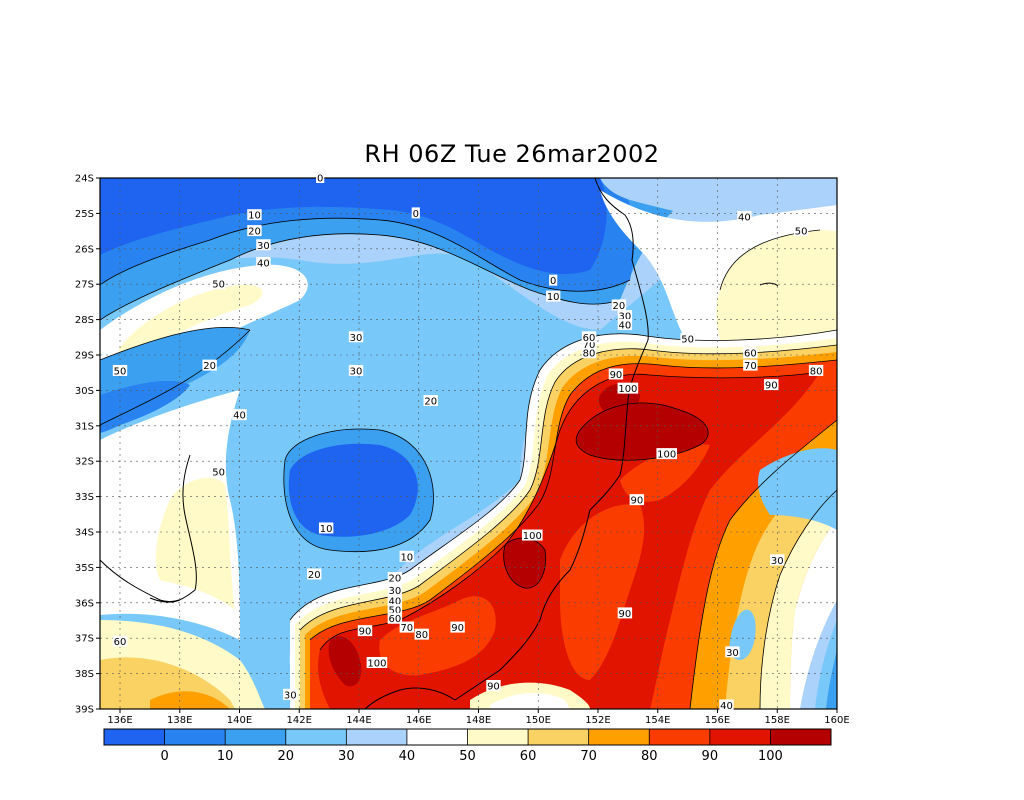 Image resolution: width=1024 pixels, height=800 pixels. I want to click on svg-text: 20, so click(209, 366).